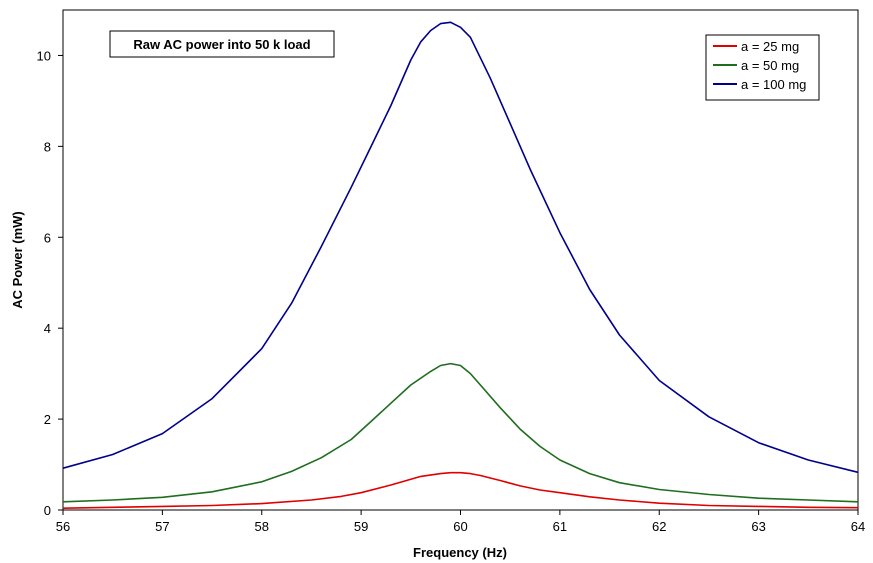  Describe the element at coordinates (460, 526) in the screenshot. I see `x-tick-label: 60` at that location.